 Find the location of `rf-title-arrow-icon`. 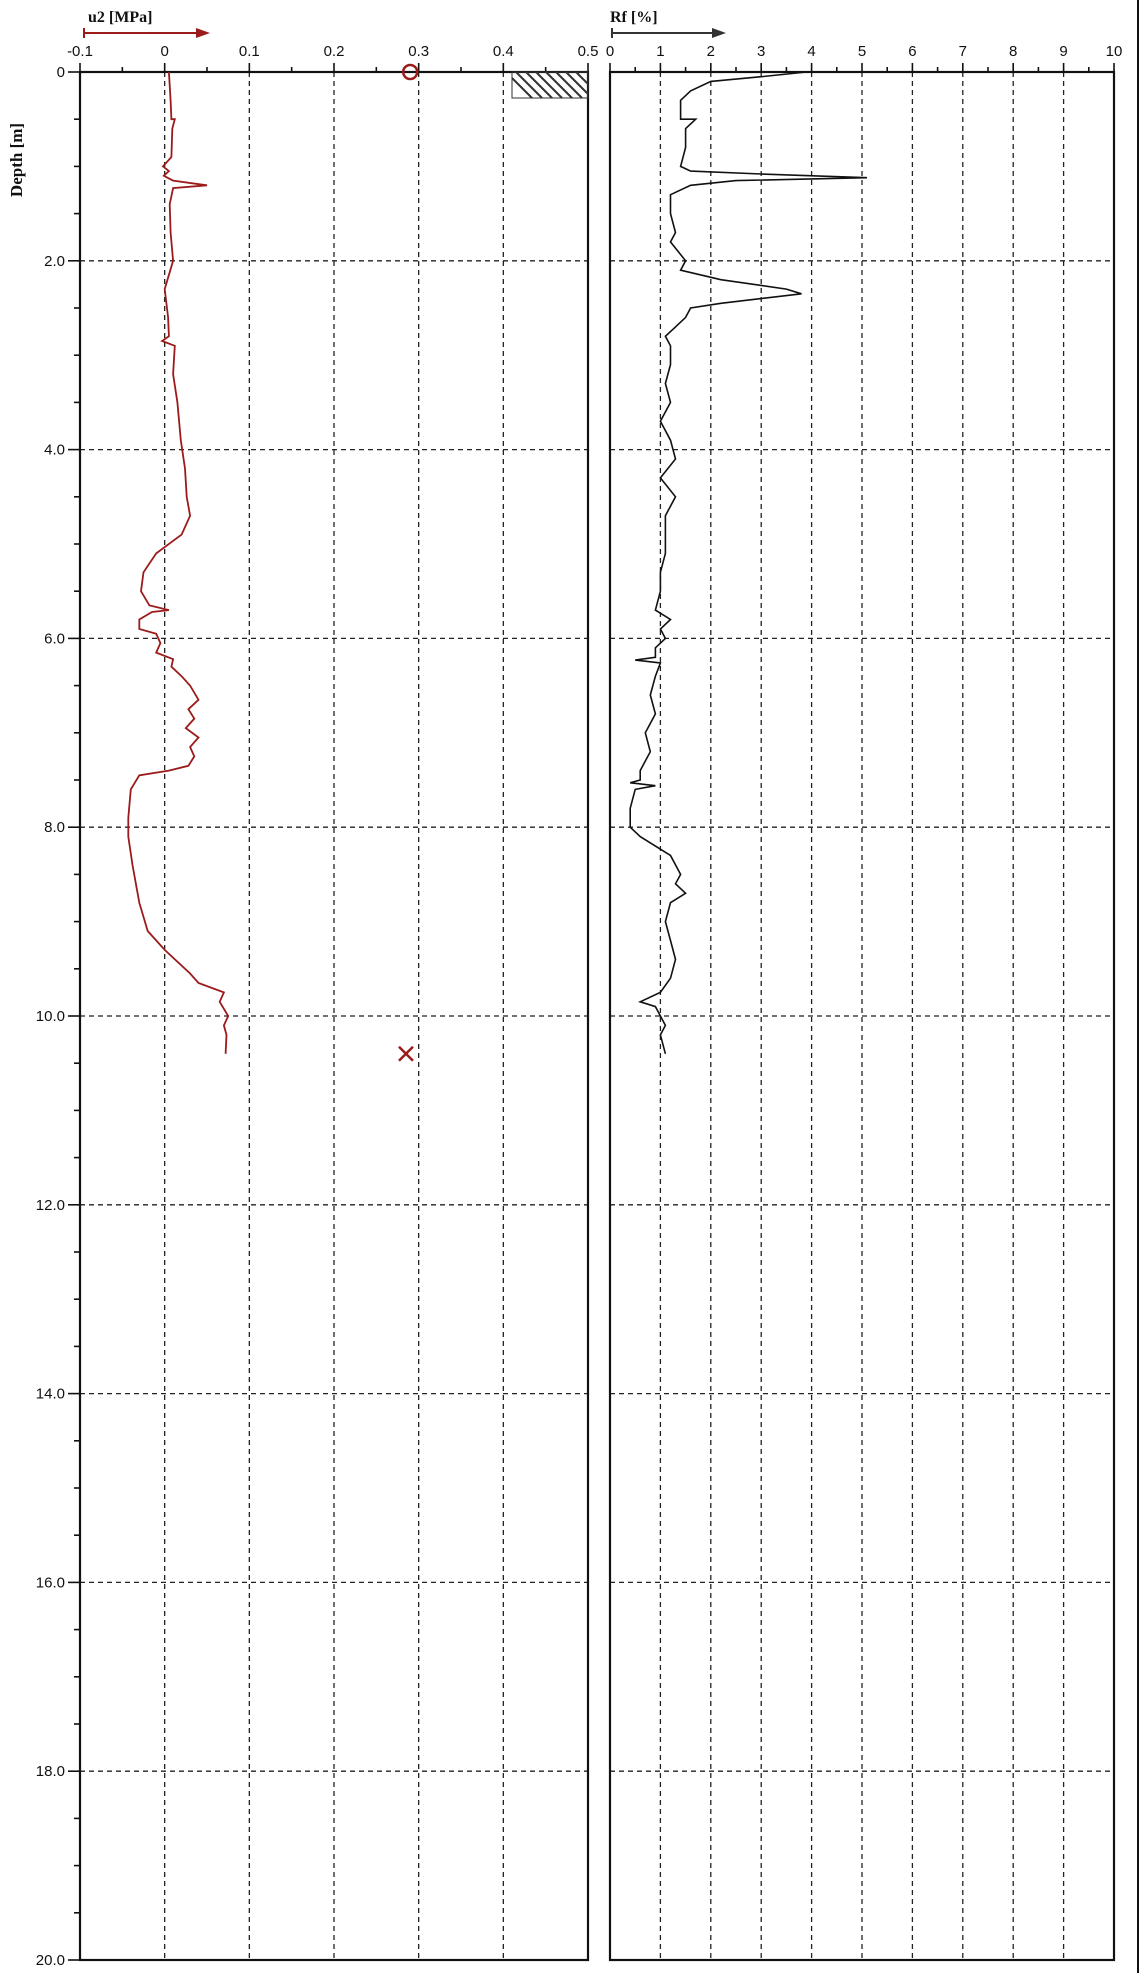

rf-title-arrow-icon is located at coordinates (668, 33).